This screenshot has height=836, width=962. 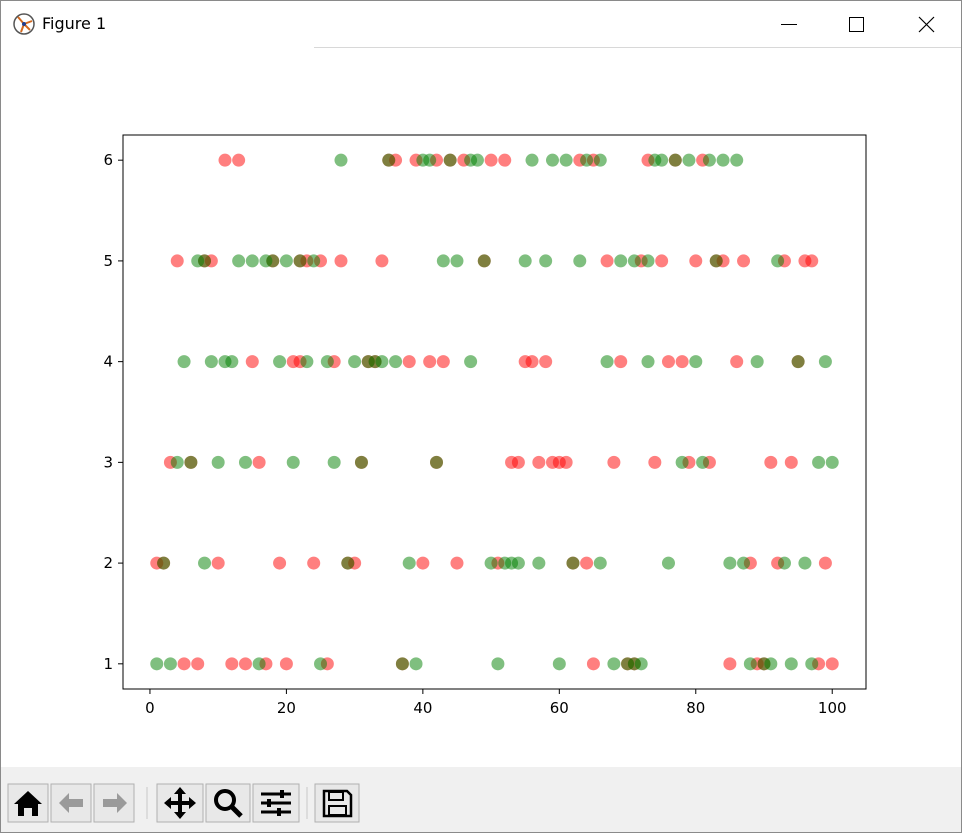 What do you see at coordinates (926, 24) in the screenshot?
I see `close-button` at bounding box center [926, 24].